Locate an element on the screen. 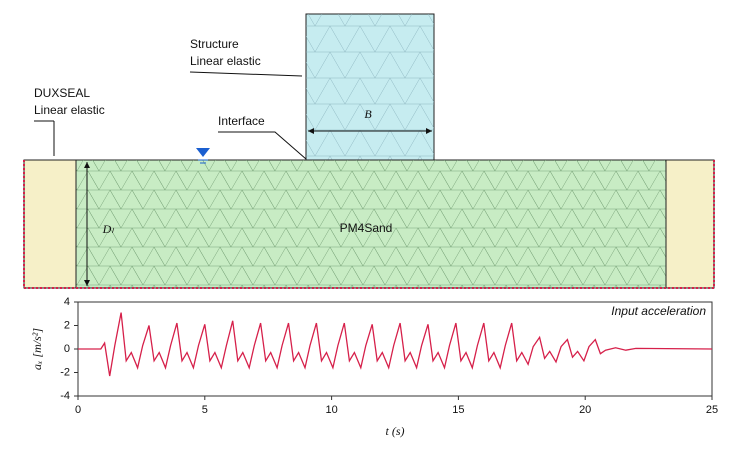 This screenshot has height=456, width=740. x-tick-label: 10 is located at coordinates (331, 410).